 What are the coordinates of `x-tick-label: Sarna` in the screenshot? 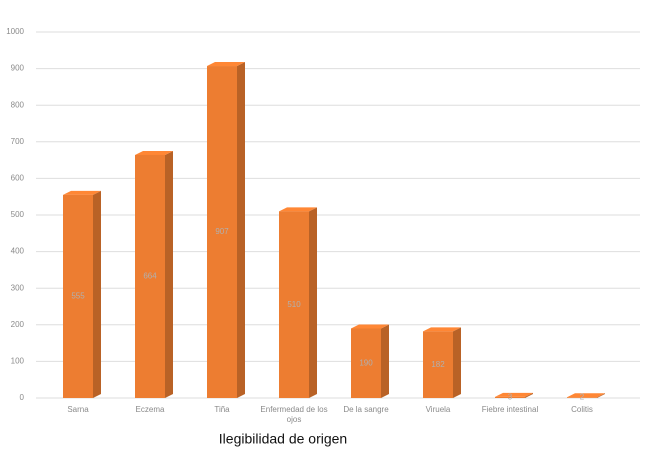 It's located at (78, 409).